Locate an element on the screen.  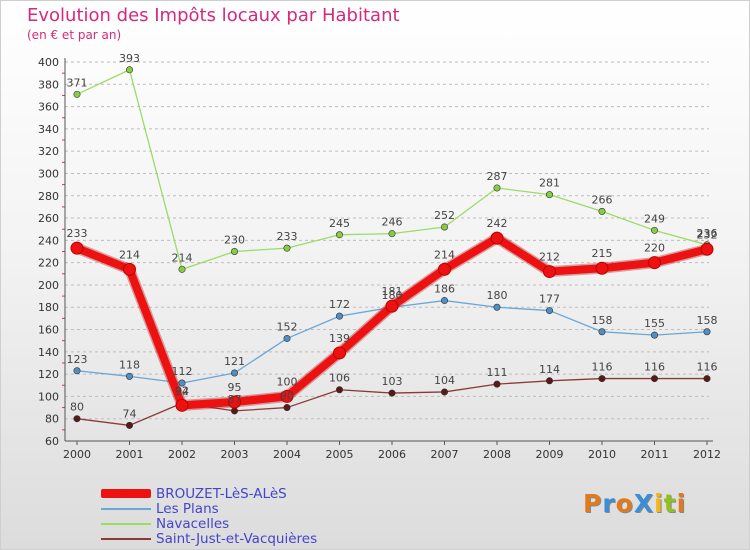
y-tick-label: 380 is located at coordinates (48, 84).